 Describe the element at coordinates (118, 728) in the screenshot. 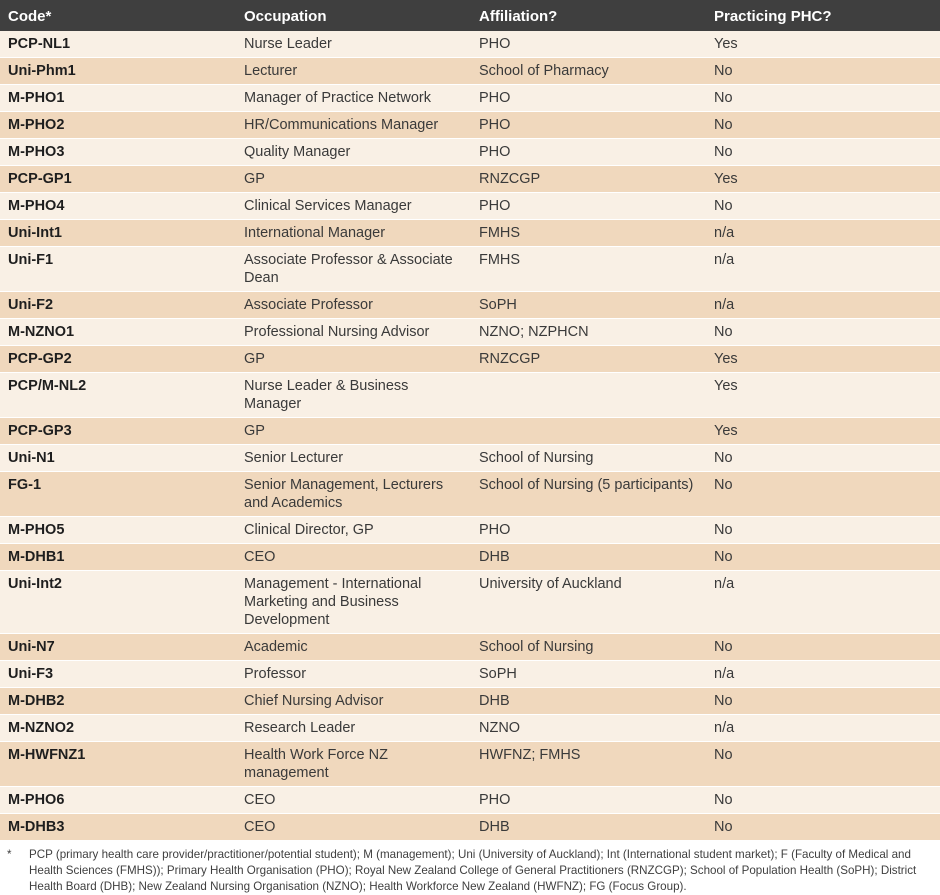

I see `cell-code: M-NZNO2` at that location.